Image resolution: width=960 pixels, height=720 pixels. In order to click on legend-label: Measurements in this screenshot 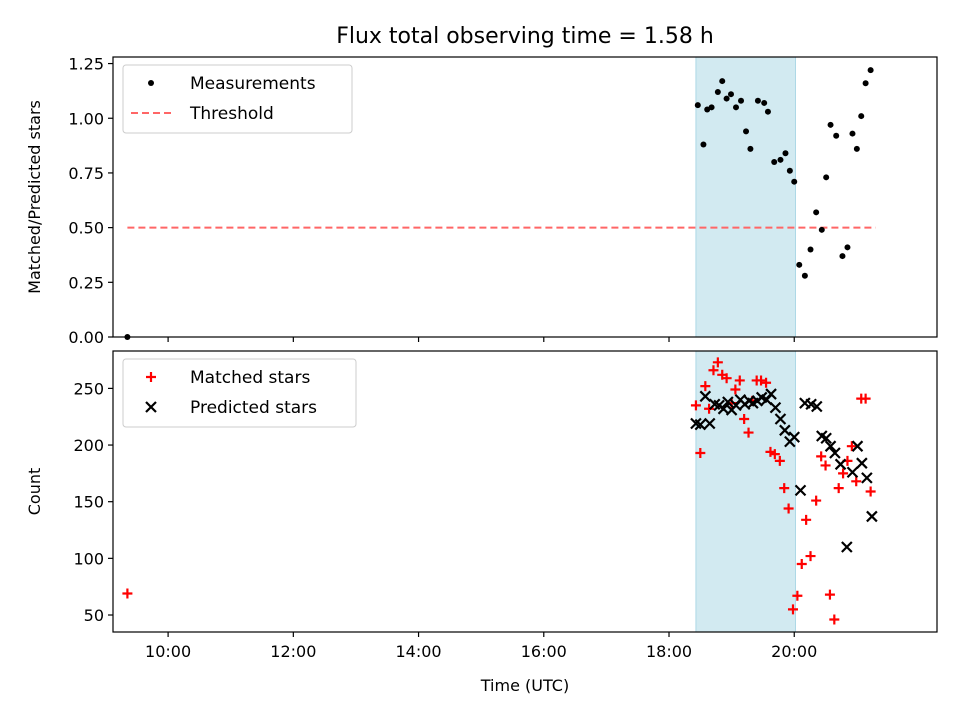, I will do `click(253, 84)`.